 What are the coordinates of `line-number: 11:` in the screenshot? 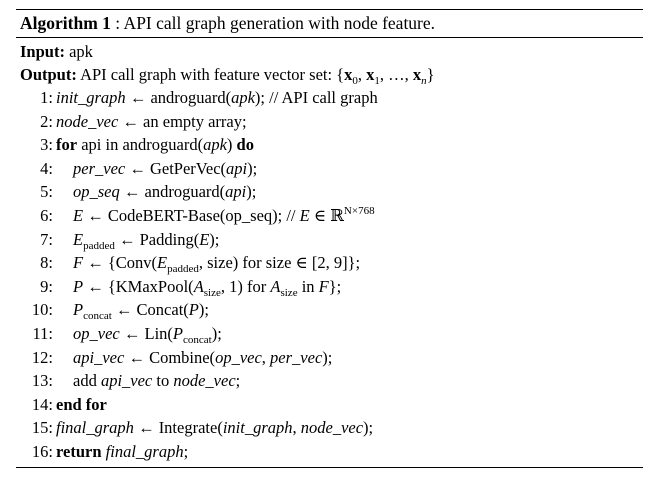 It's located at (42, 333).